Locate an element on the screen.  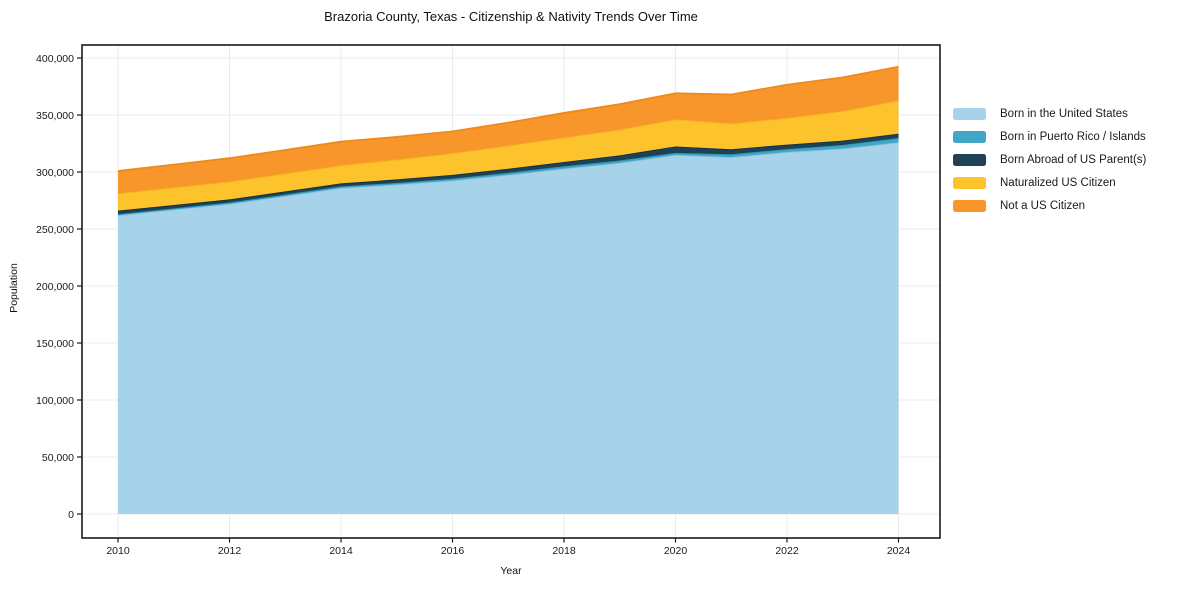
y-tick-label: 250,000 is located at coordinates (55, 230).